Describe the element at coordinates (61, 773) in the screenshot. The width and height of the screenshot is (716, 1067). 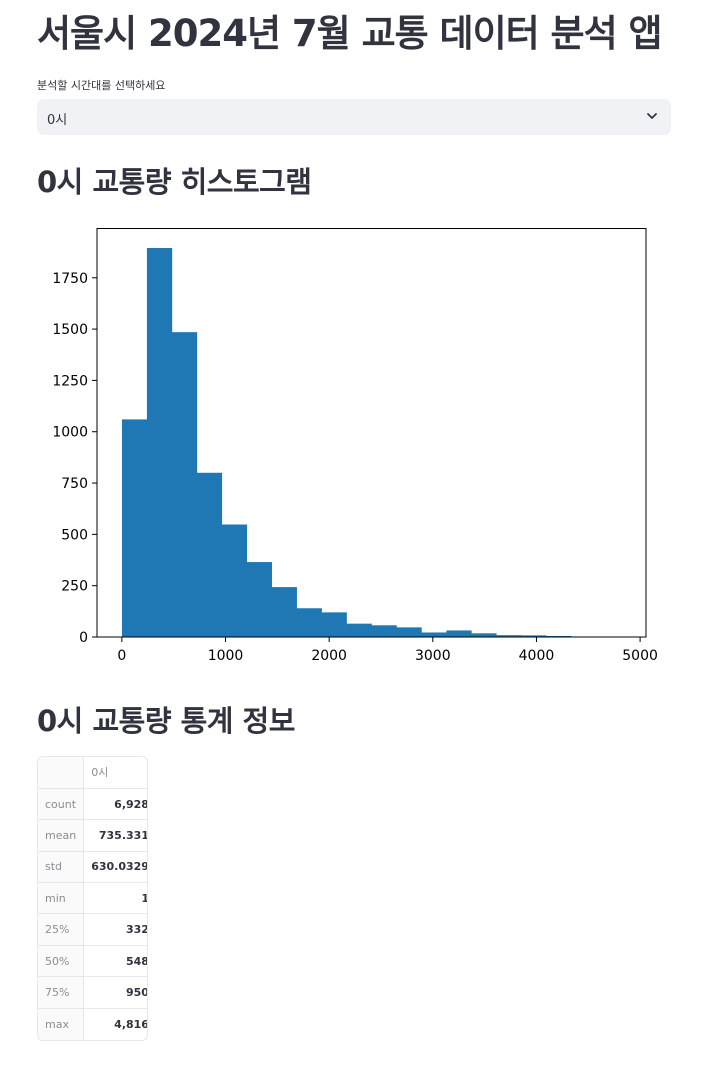
I see `index-header` at that location.